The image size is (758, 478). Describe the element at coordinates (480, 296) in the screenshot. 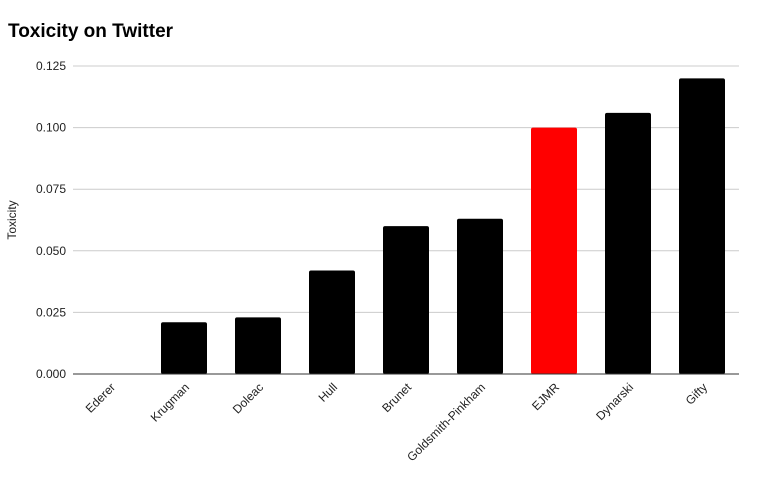

I see `bar-goldsmith-pinkham` at that location.